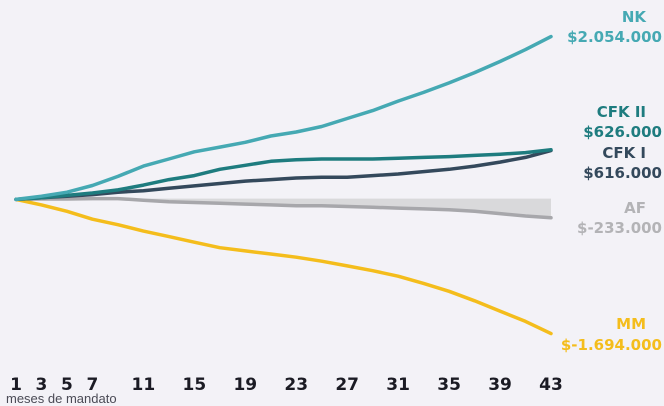  Describe the element at coordinates (631, 324) in the screenshot. I see `series-name-mm: MM` at that location.